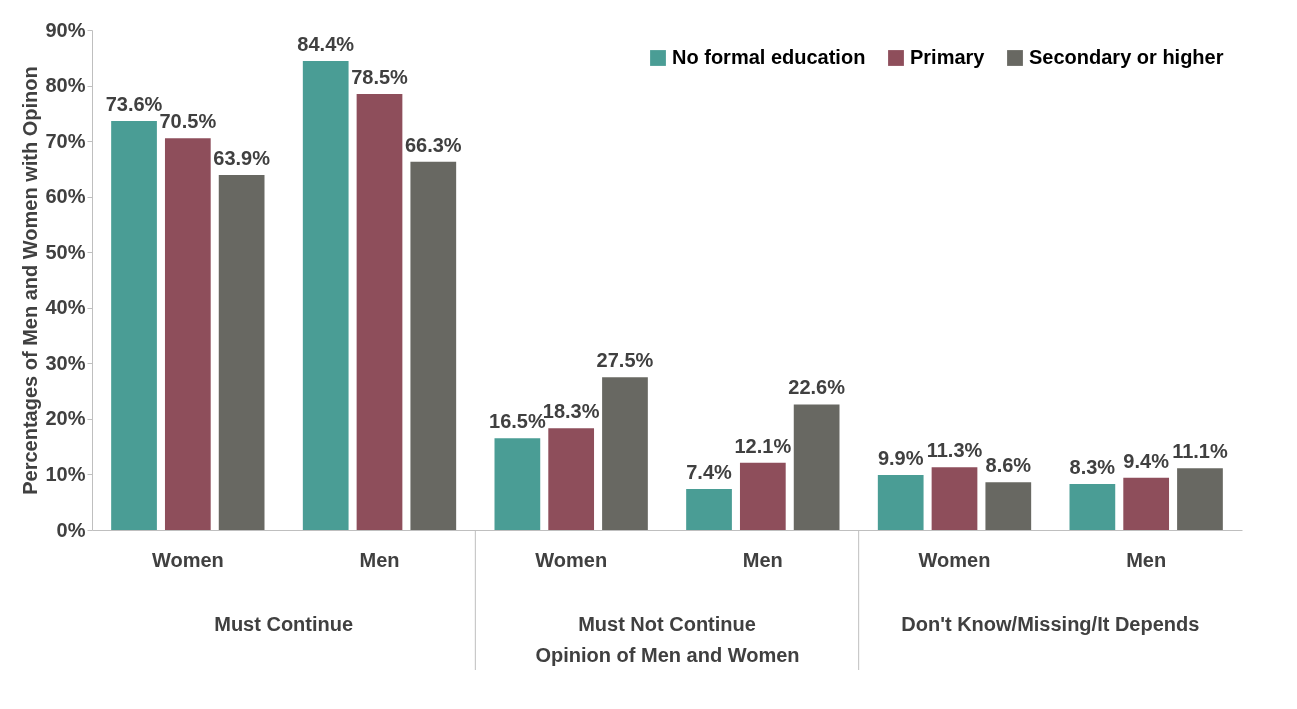 The width and height of the screenshot is (1297, 709). I want to click on legend-label: Primary, so click(948, 57).